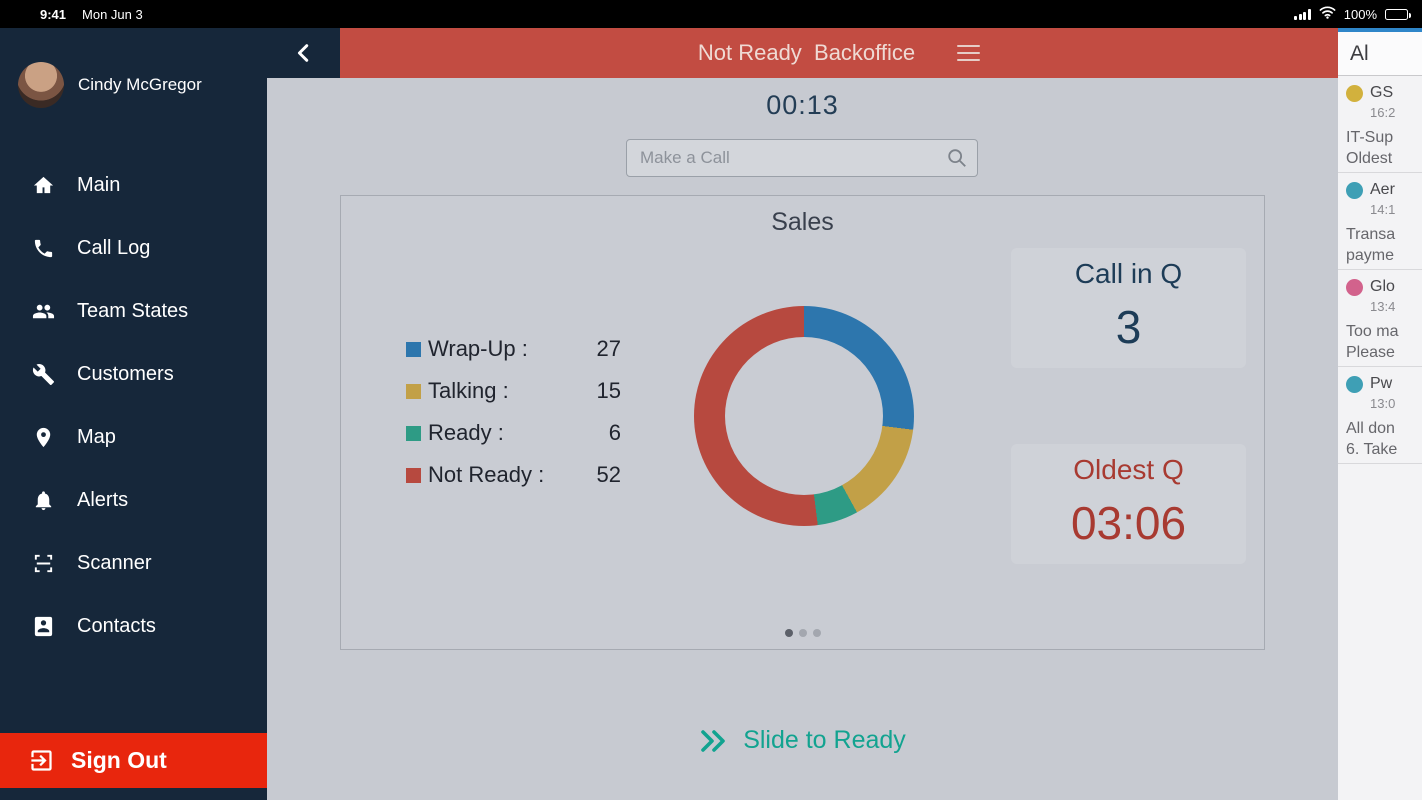  I want to click on donut-hole, so click(804, 416).